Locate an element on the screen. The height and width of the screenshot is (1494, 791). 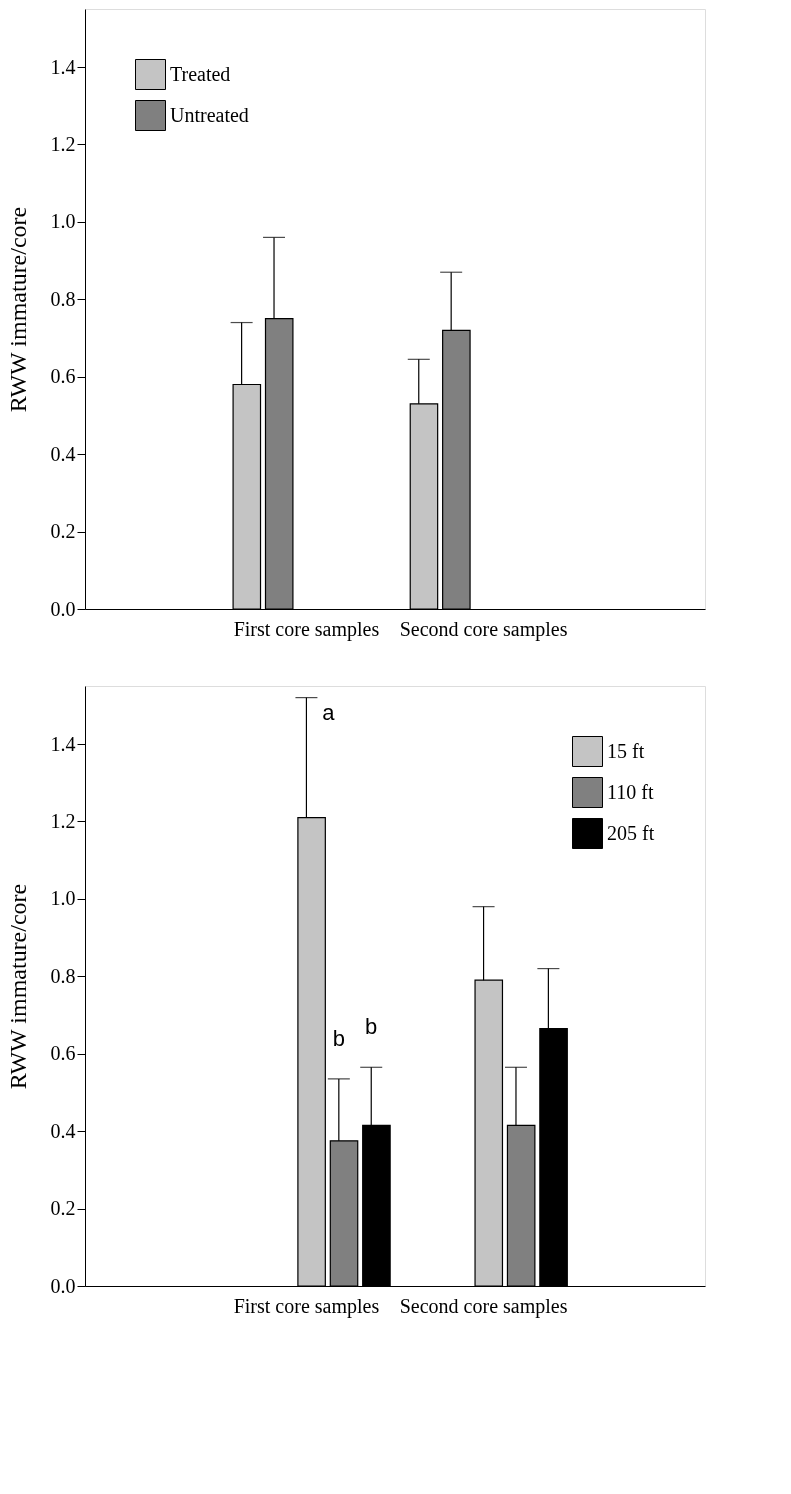
legend-label: 205 ft is located at coordinates (631, 832).